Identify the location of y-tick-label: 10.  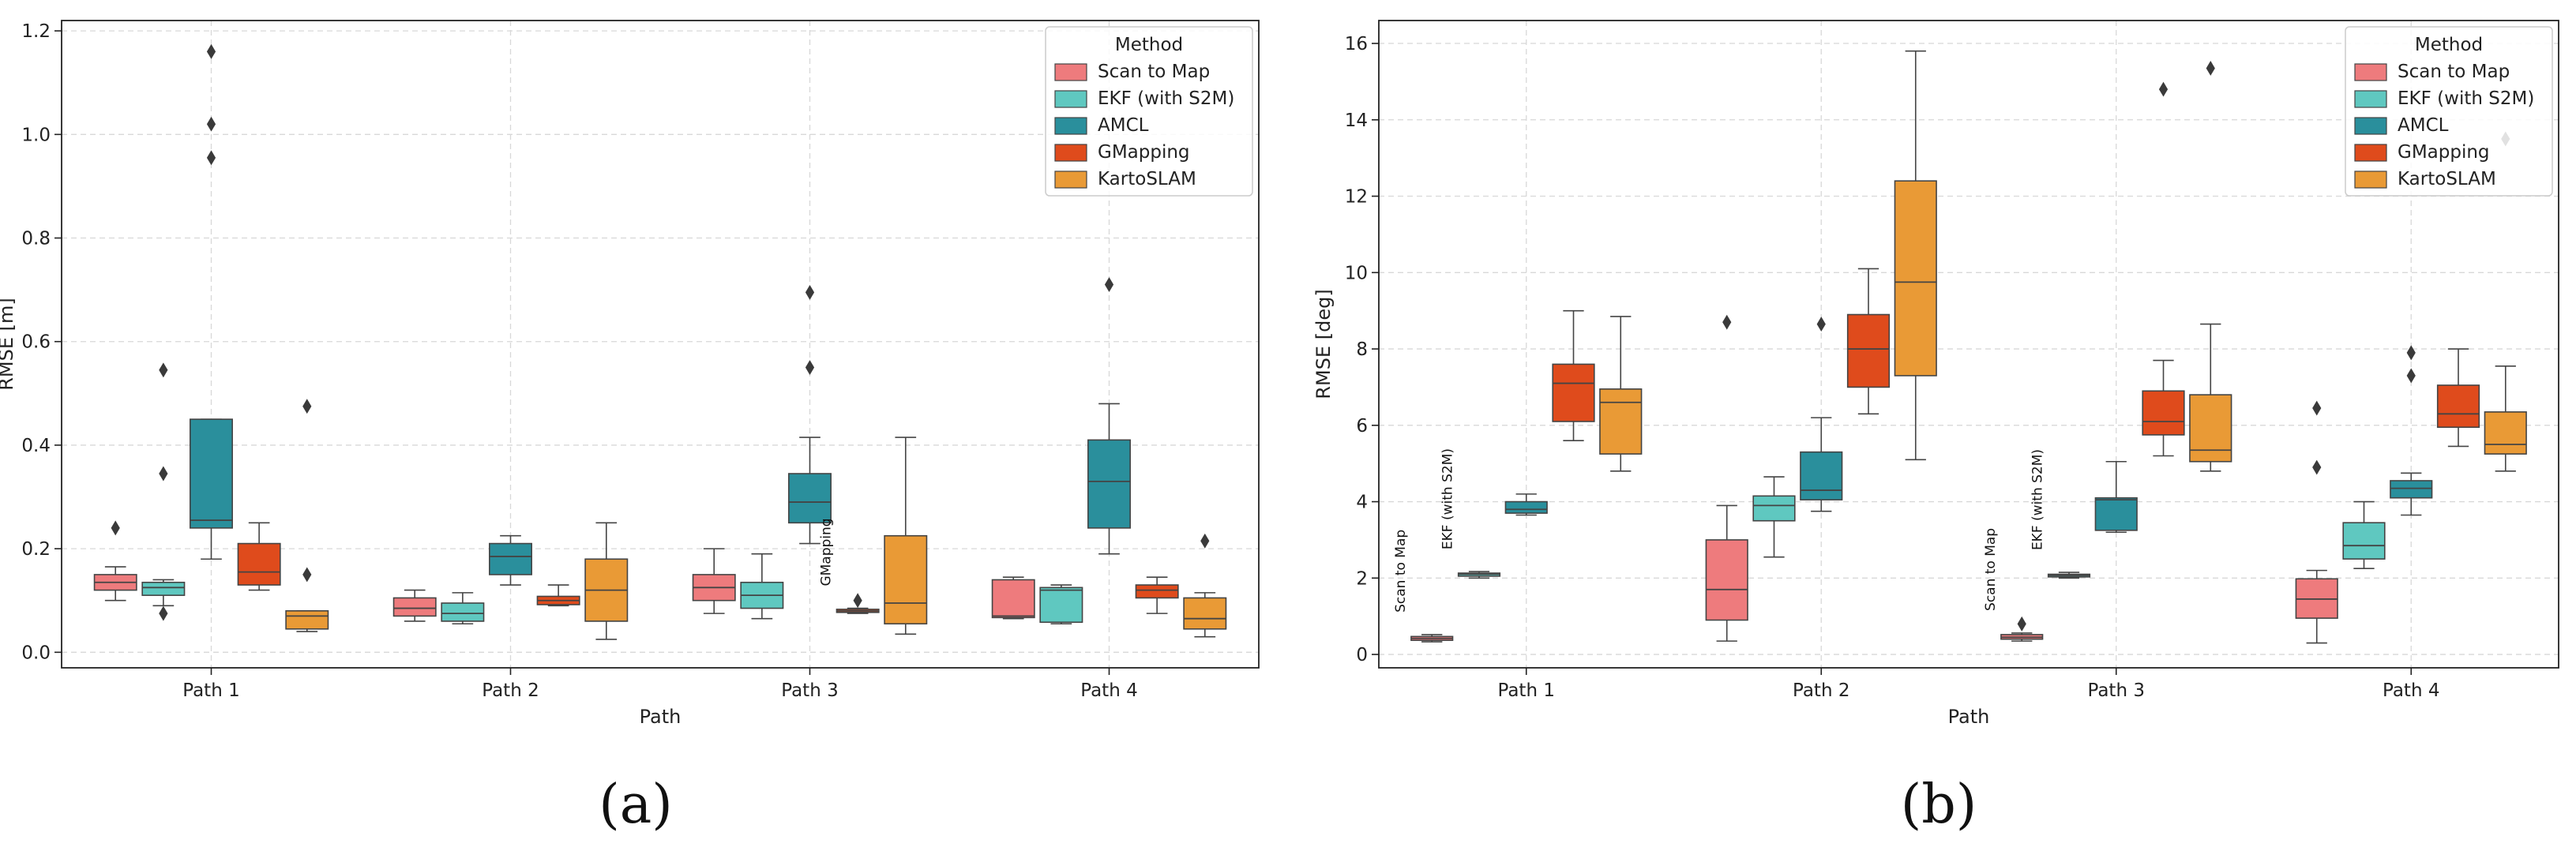
(1356, 273).